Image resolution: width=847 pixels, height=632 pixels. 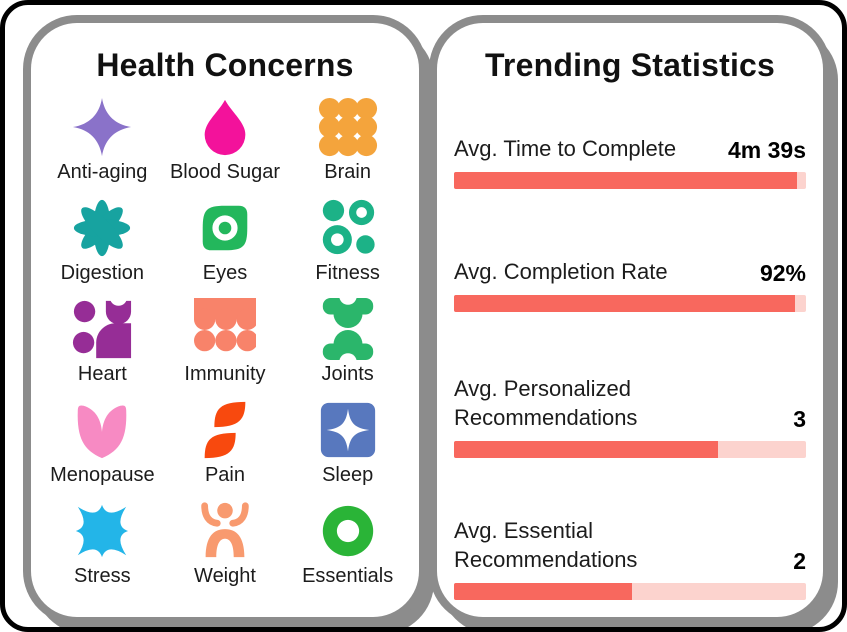 What do you see at coordinates (565, 148) in the screenshot?
I see `stat-label: Avg. Time to Complete` at bounding box center [565, 148].